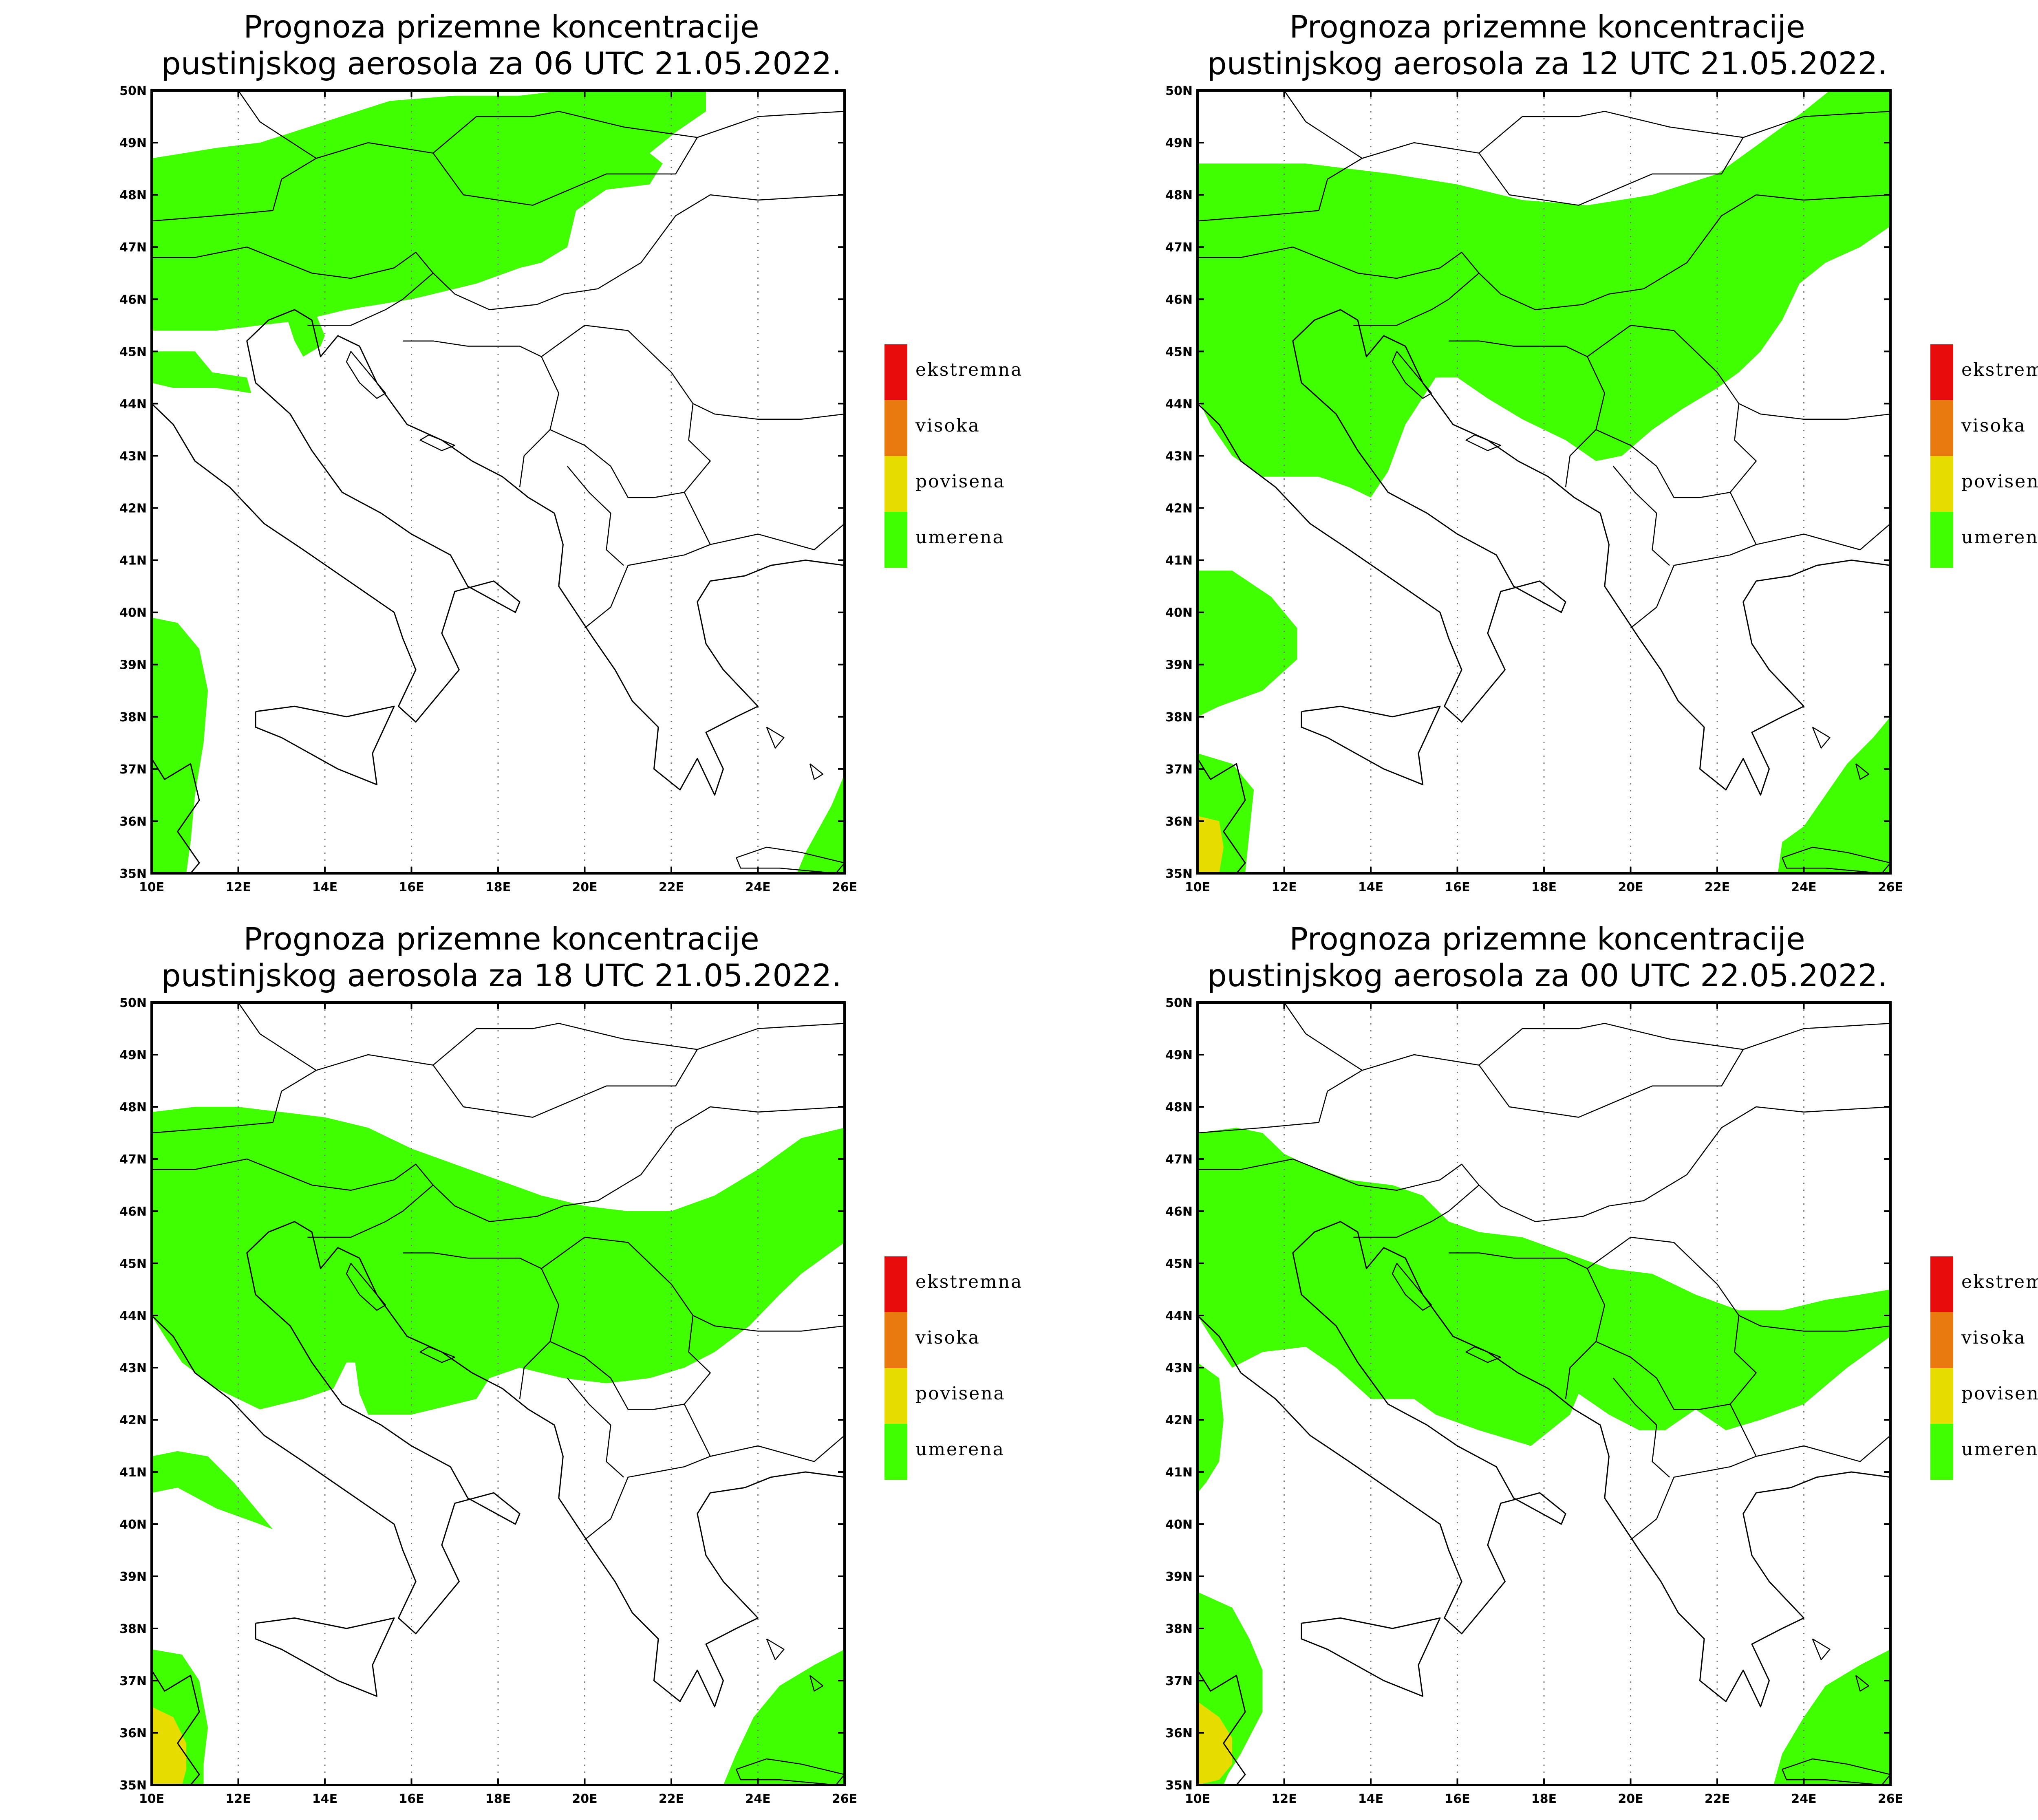  What do you see at coordinates (1994, 1338) in the screenshot?
I see `legend-label-visoka: visoka` at bounding box center [1994, 1338].